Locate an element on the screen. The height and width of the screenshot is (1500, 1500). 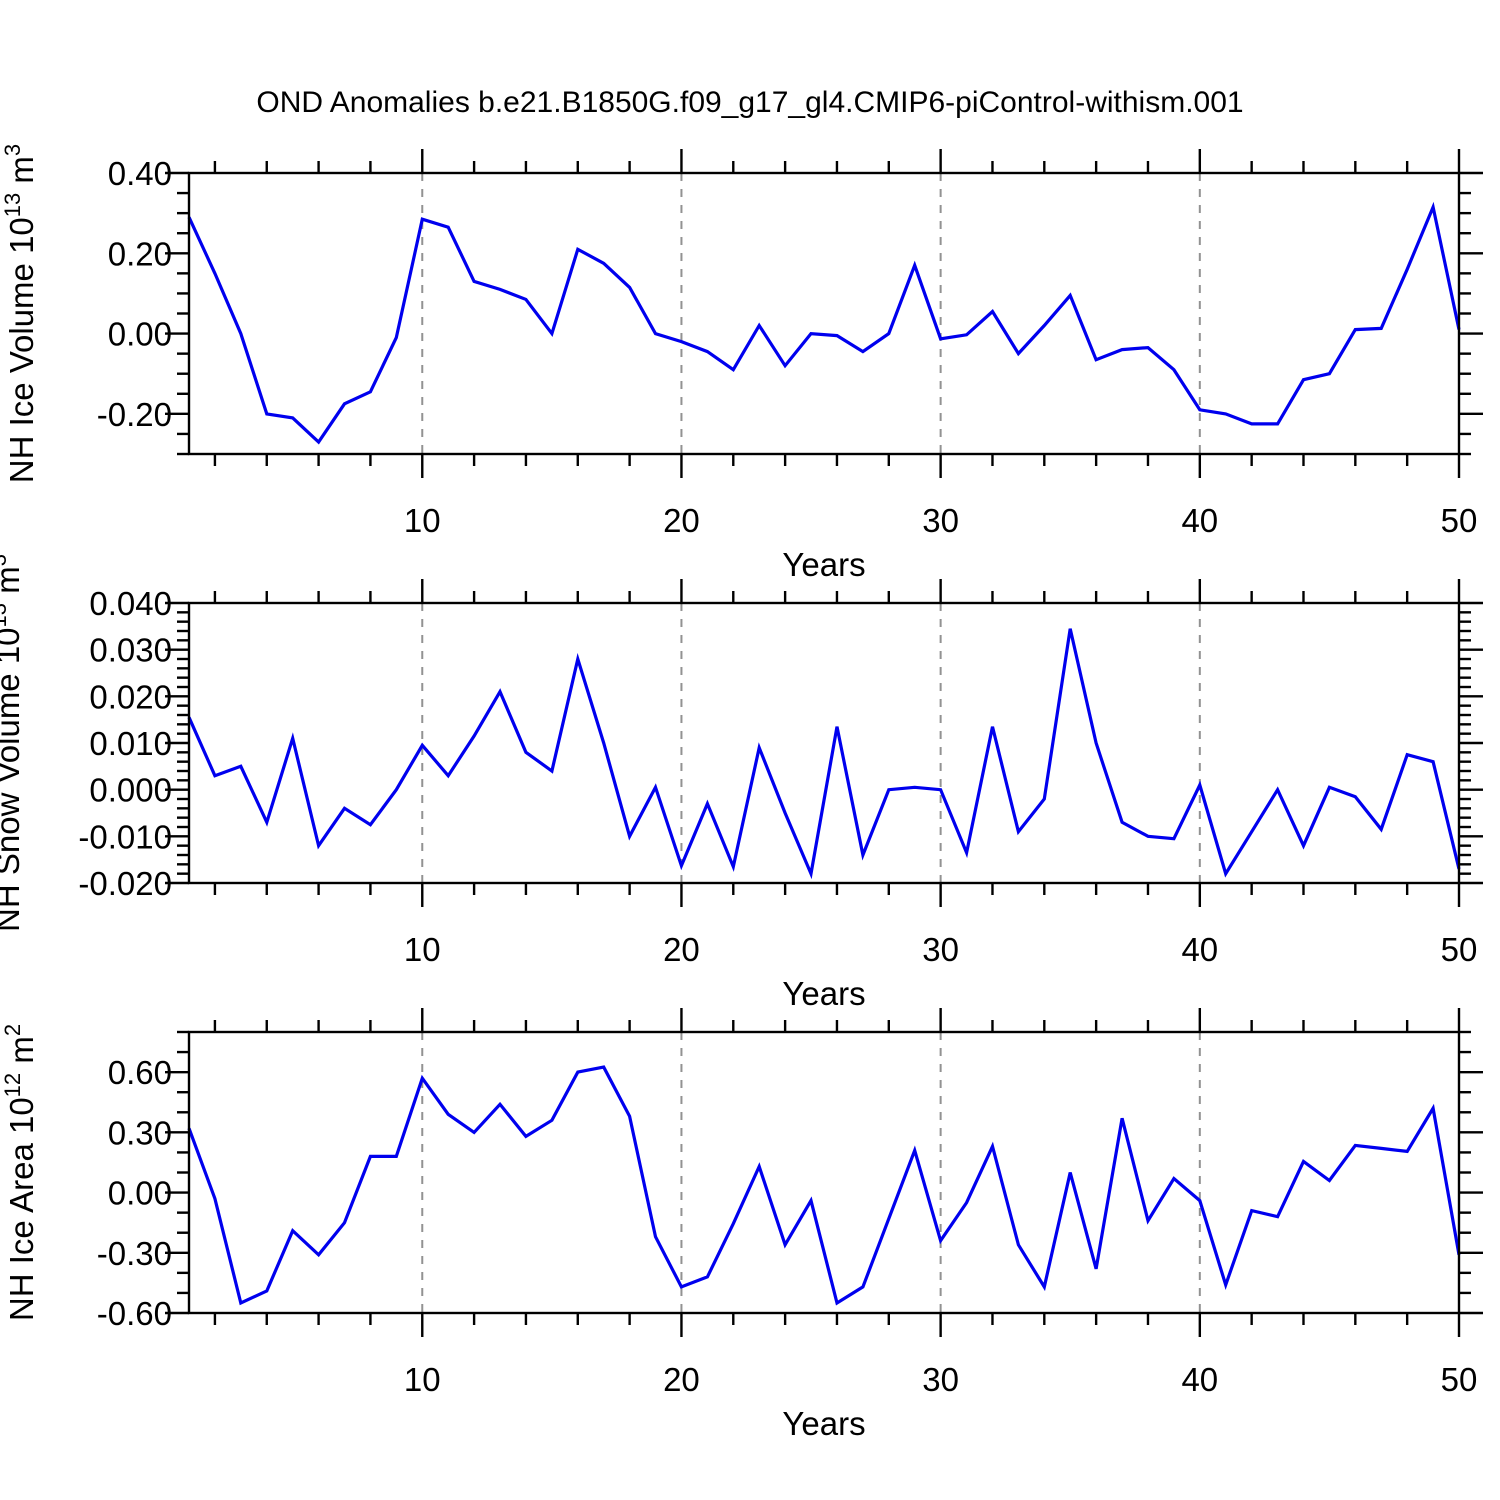
y-tick-label: 0.000 is located at coordinates (130, 790).